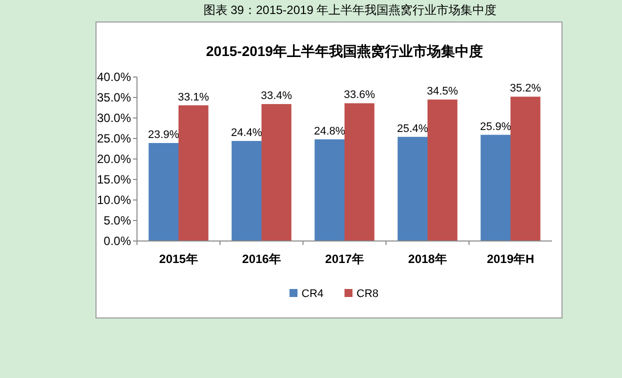 Image resolution: width=622 pixels, height=378 pixels. Describe the element at coordinates (114, 118) in the screenshot. I see `y-tick-label: 30.0%` at that location.